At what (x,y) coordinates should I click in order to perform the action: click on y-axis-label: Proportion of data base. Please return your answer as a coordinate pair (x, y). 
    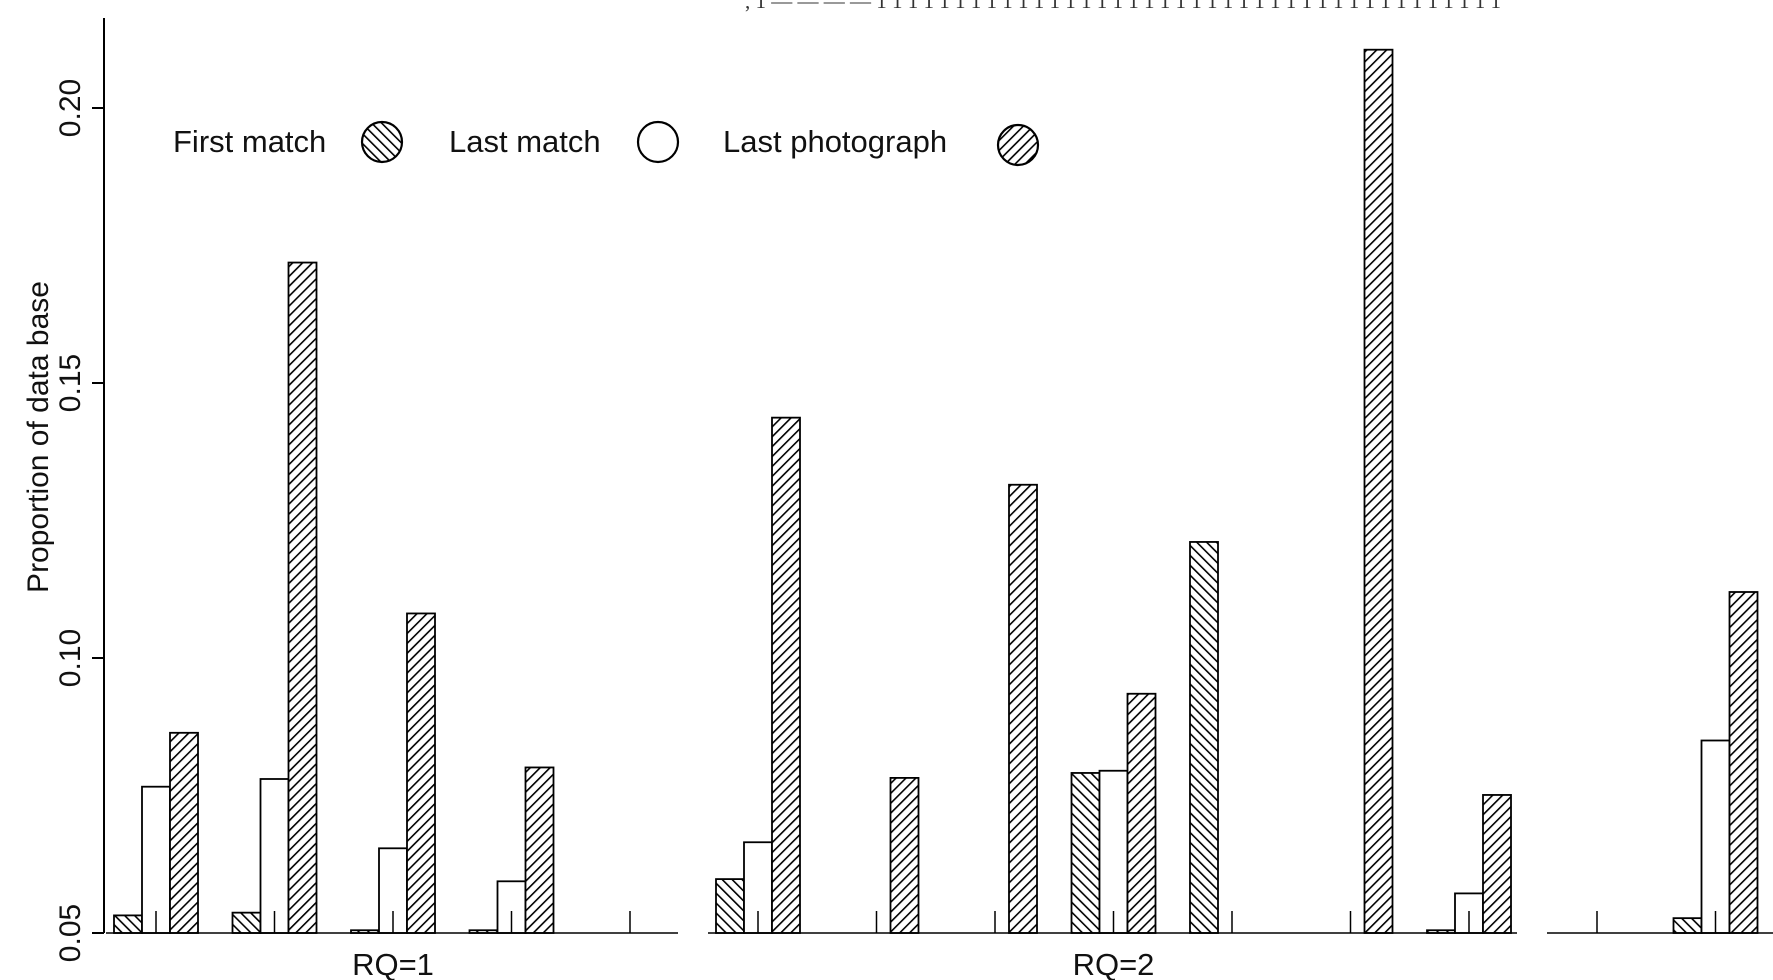
    Looking at the image, I should click on (38, 437).